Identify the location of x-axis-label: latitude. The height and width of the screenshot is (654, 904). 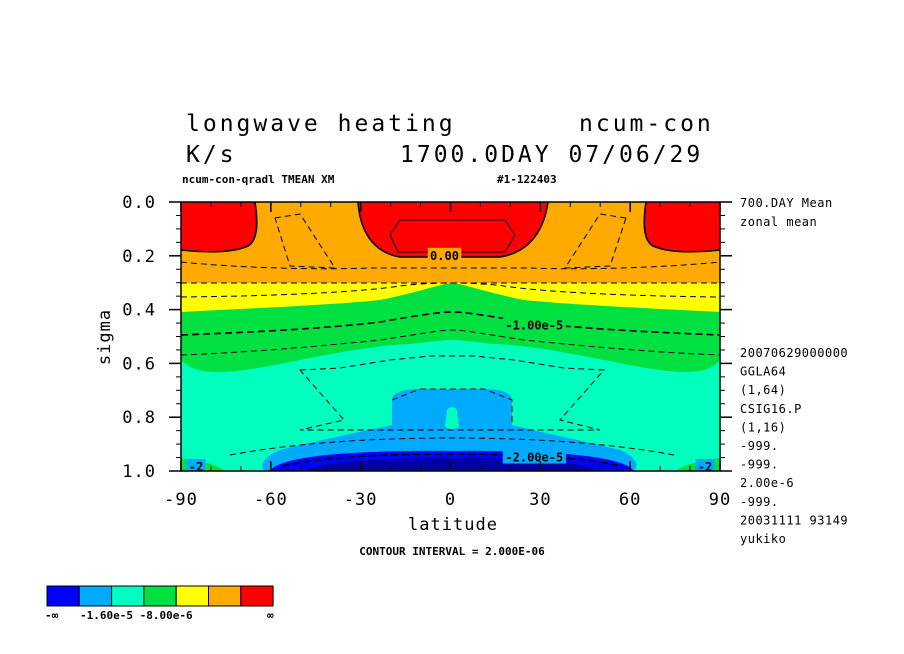
(453, 525).